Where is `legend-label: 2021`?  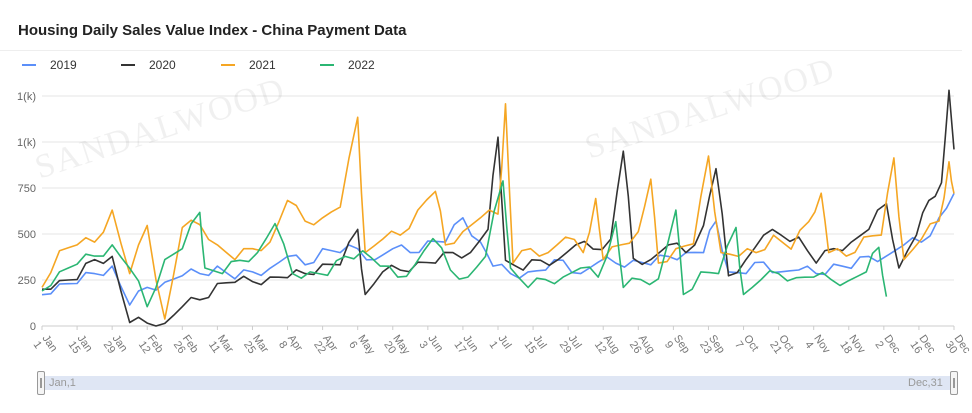
legend-label: 2021 is located at coordinates (262, 65).